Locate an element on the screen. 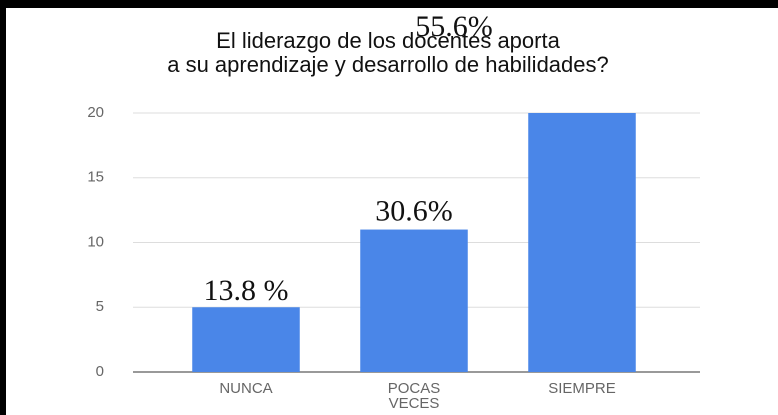  y-tick-label: 15 is located at coordinates (95, 177).